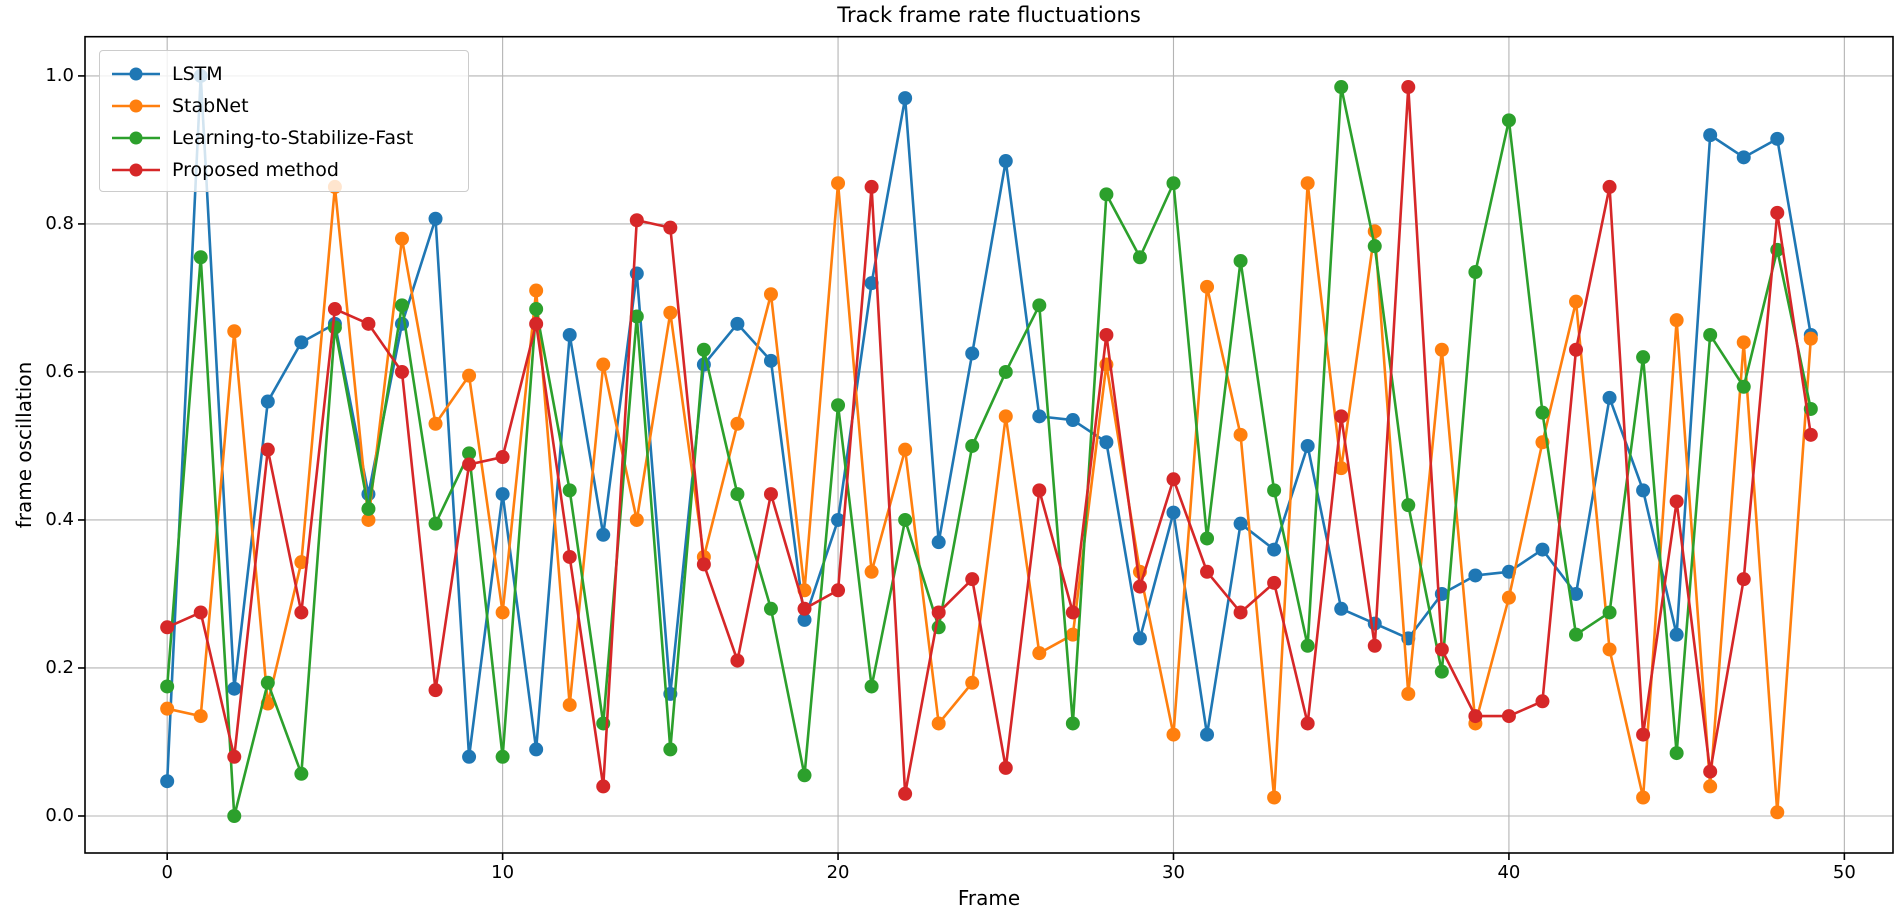 The image size is (1900, 921). I want to click on legend-item-proposed-method: Proposed method, so click(284, 170).